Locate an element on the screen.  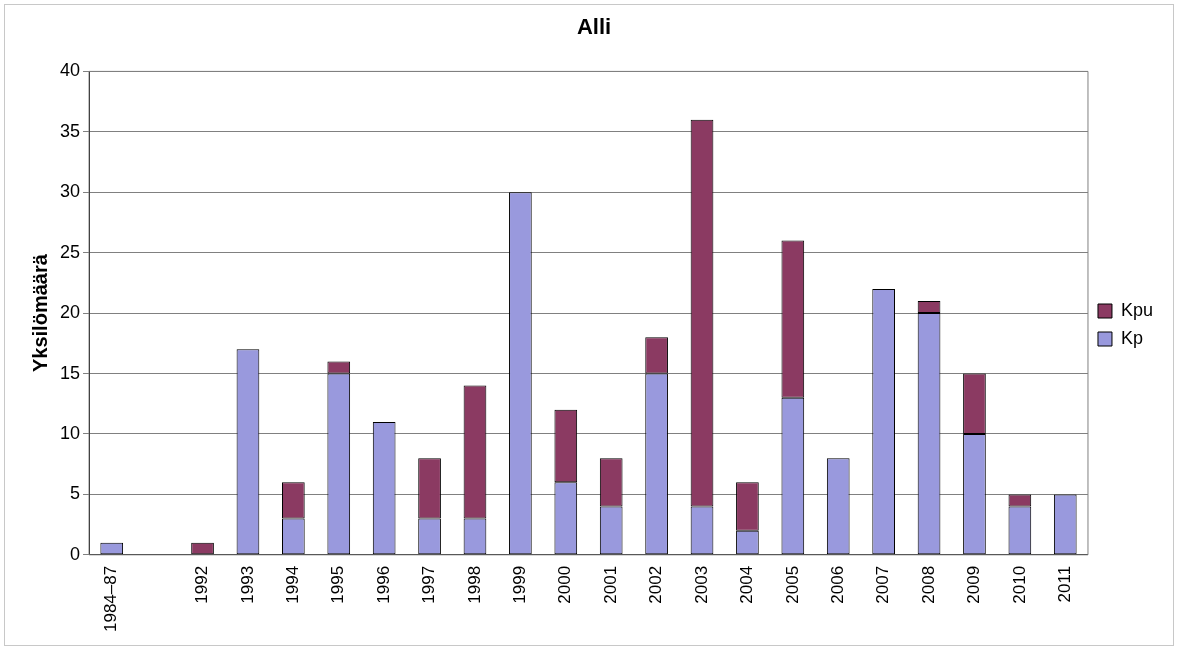
x-tick-label: 2008 is located at coordinates (928, 584).